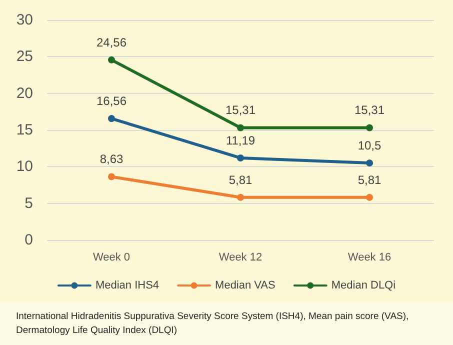 The image size is (453, 345). I want to click on data-label: 11,19, so click(241, 140).